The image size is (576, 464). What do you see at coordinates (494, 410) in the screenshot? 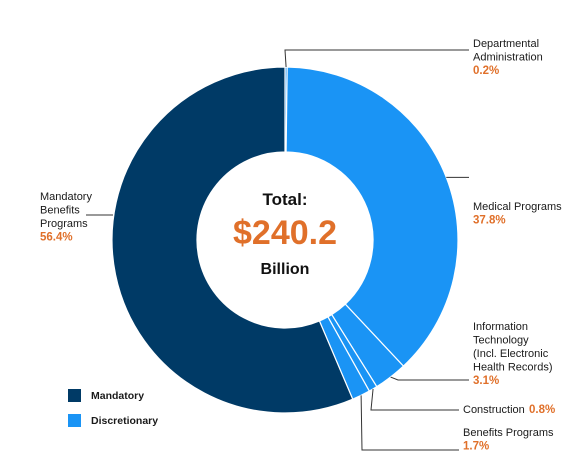
I see `slice-label-construction: Construction` at bounding box center [494, 410].